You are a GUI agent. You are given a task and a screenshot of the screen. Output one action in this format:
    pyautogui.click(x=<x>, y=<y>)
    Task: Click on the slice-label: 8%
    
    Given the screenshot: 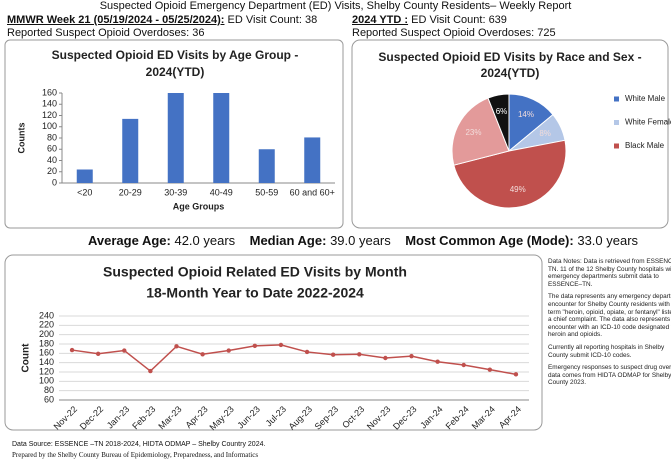 What is the action you would take?
    pyautogui.click(x=545, y=133)
    